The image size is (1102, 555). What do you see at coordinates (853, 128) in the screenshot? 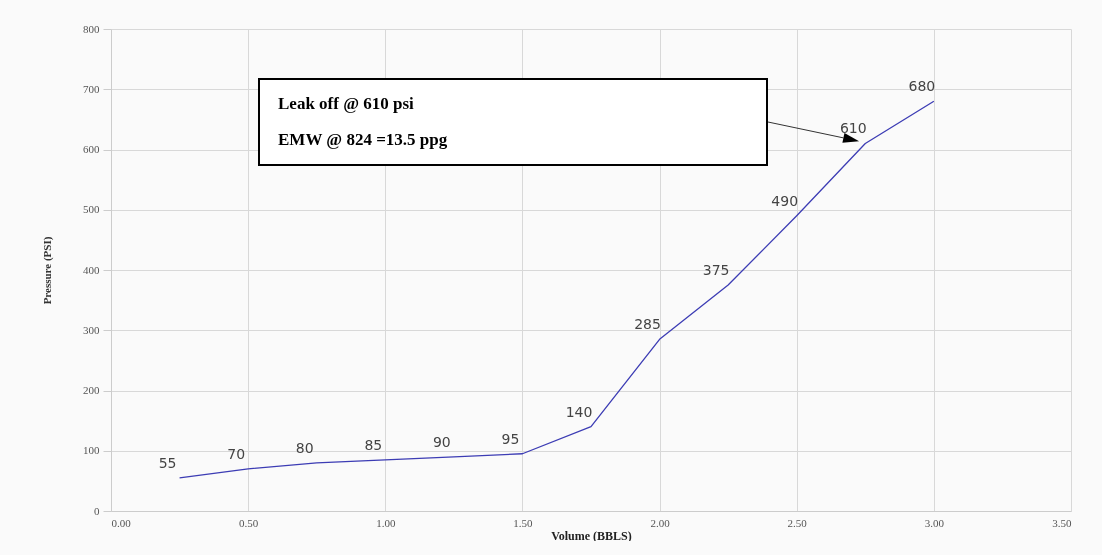
I see `data-label: 610` at bounding box center [853, 128].